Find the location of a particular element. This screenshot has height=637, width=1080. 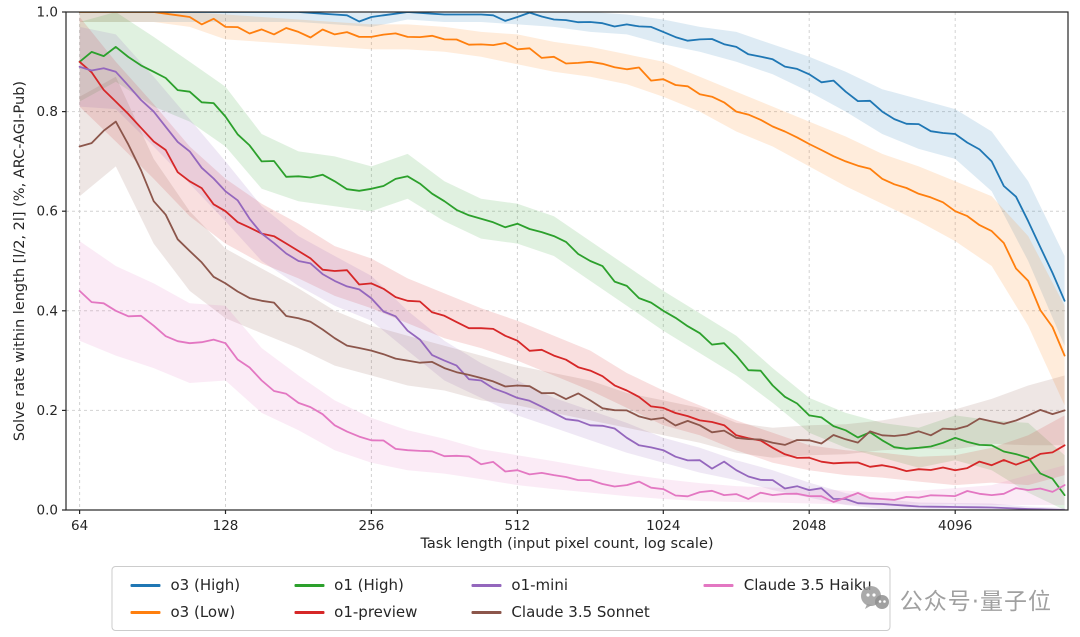

legend-label: Claude 3.5 Sonnet is located at coordinates (580, 612).